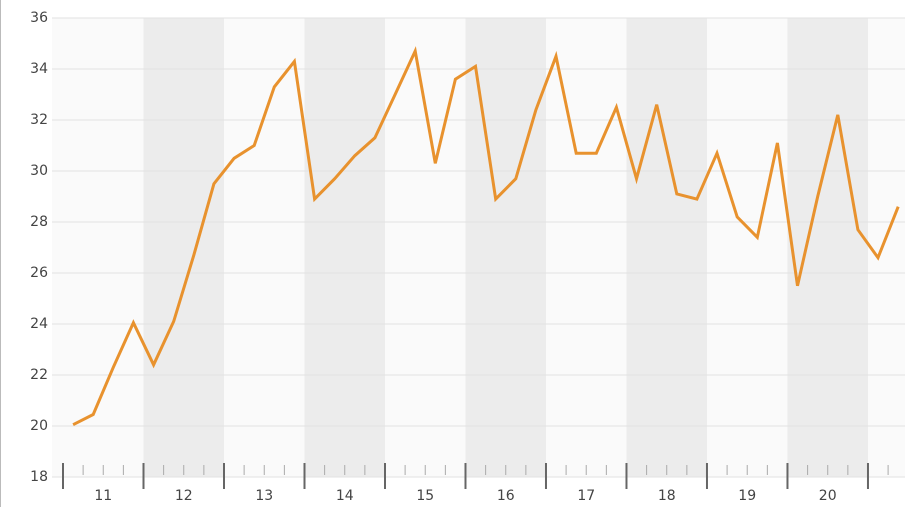  Describe the element at coordinates (39, 18) in the screenshot. I see `y-tick-label: 36` at that location.